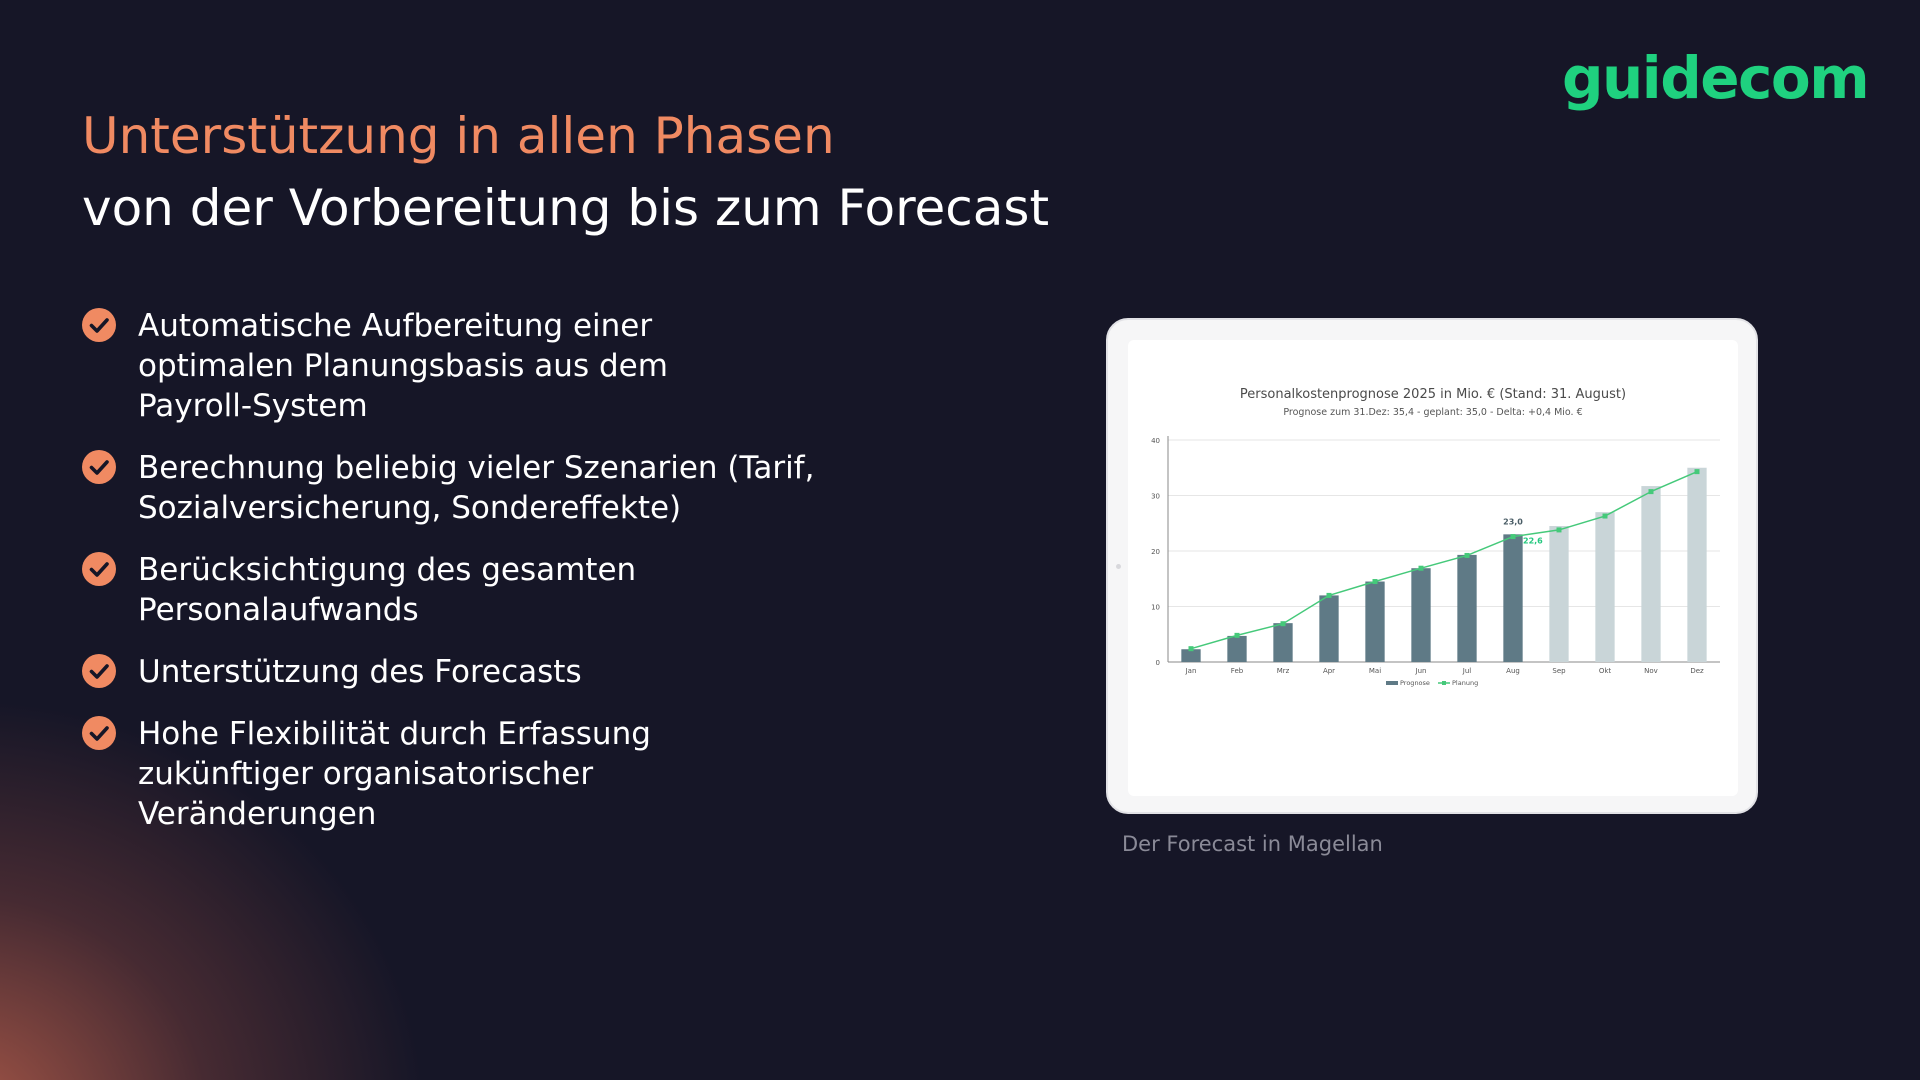 The image size is (1920, 1080). I want to click on image-caption: Der Forecast in Magellan, so click(1252, 844).